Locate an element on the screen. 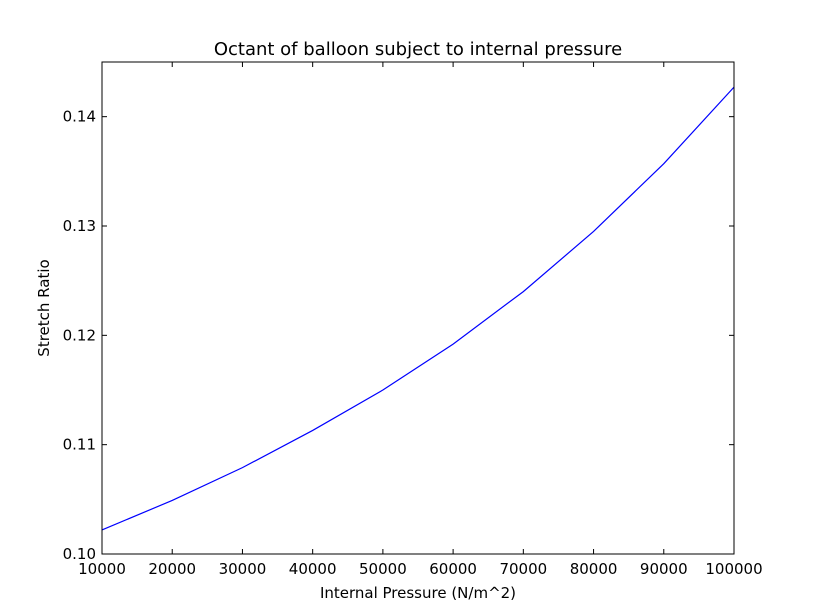 The width and height of the screenshot is (815, 615). x-tick-label: 50000 is located at coordinates (383, 569).